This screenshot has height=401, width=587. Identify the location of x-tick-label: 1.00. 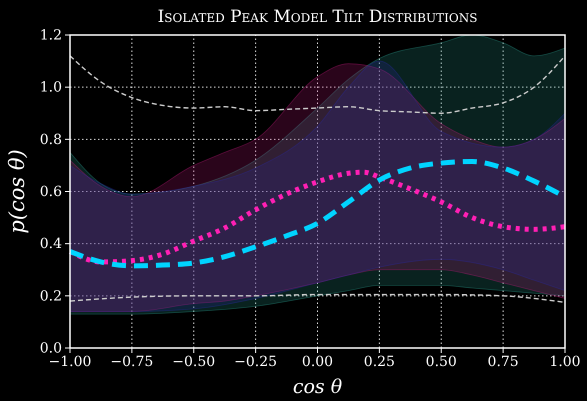
(565, 362).